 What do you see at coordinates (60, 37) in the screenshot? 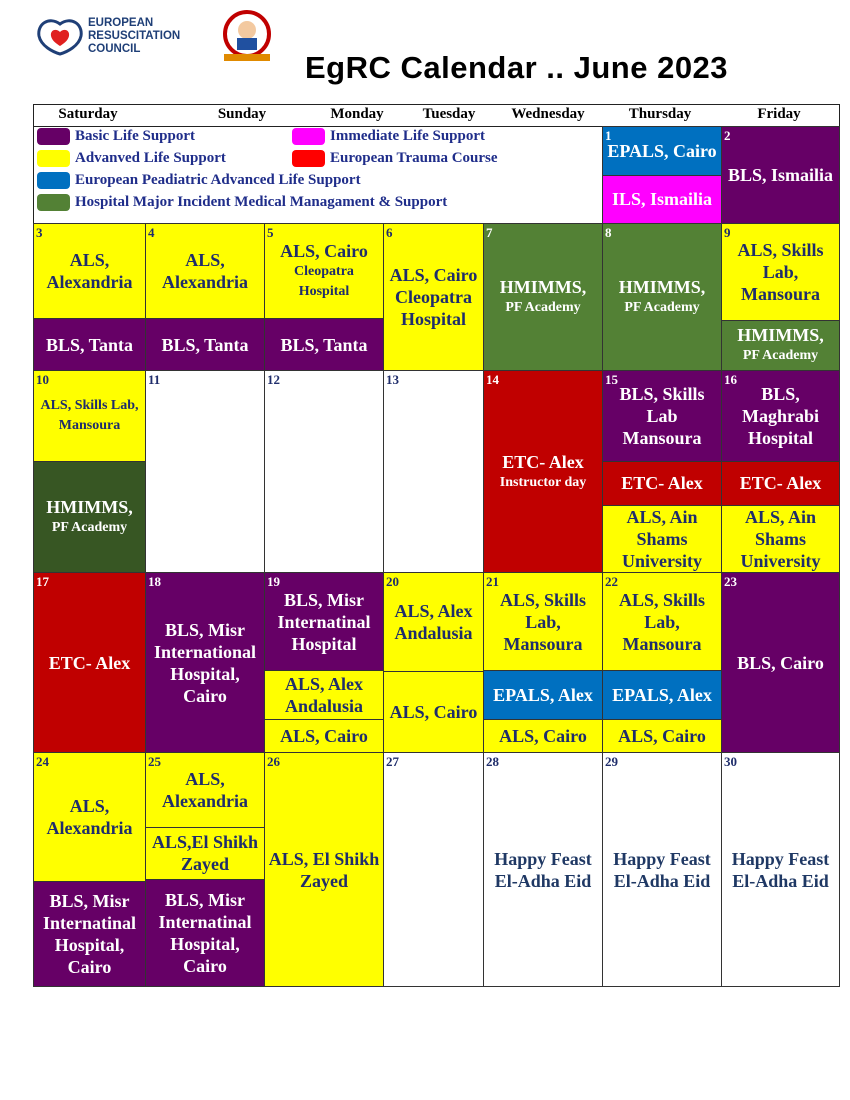
I see `erc-logo` at bounding box center [60, 37].